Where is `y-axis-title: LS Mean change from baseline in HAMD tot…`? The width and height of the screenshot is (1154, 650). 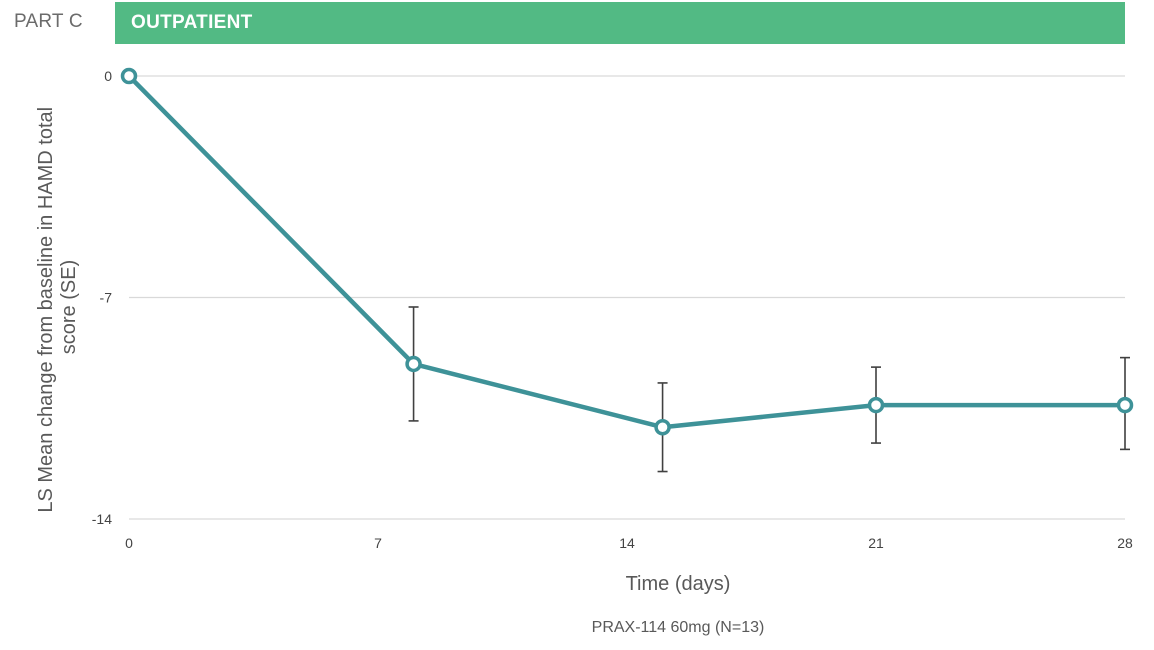
y-axis-title: LS Mean change from baseline in HAMD tot… is located at coordinates (57, 306).